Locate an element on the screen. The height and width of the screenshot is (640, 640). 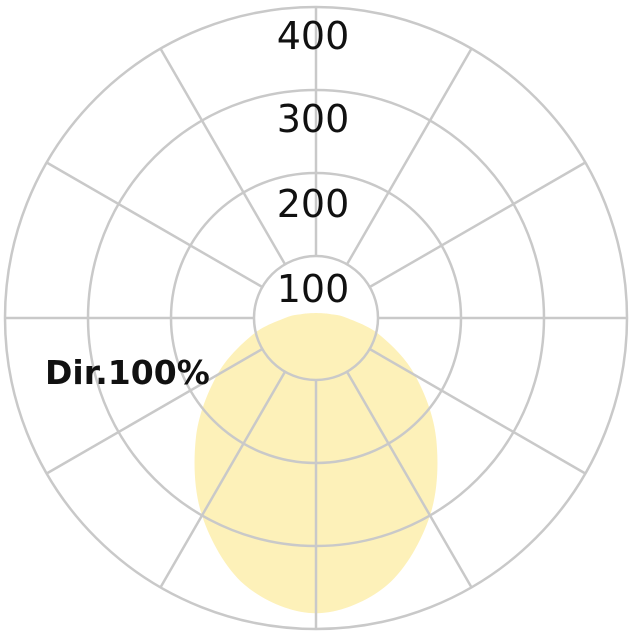
direct-percentage-annotation: Dir.100% is located at coordinates (127, 372).